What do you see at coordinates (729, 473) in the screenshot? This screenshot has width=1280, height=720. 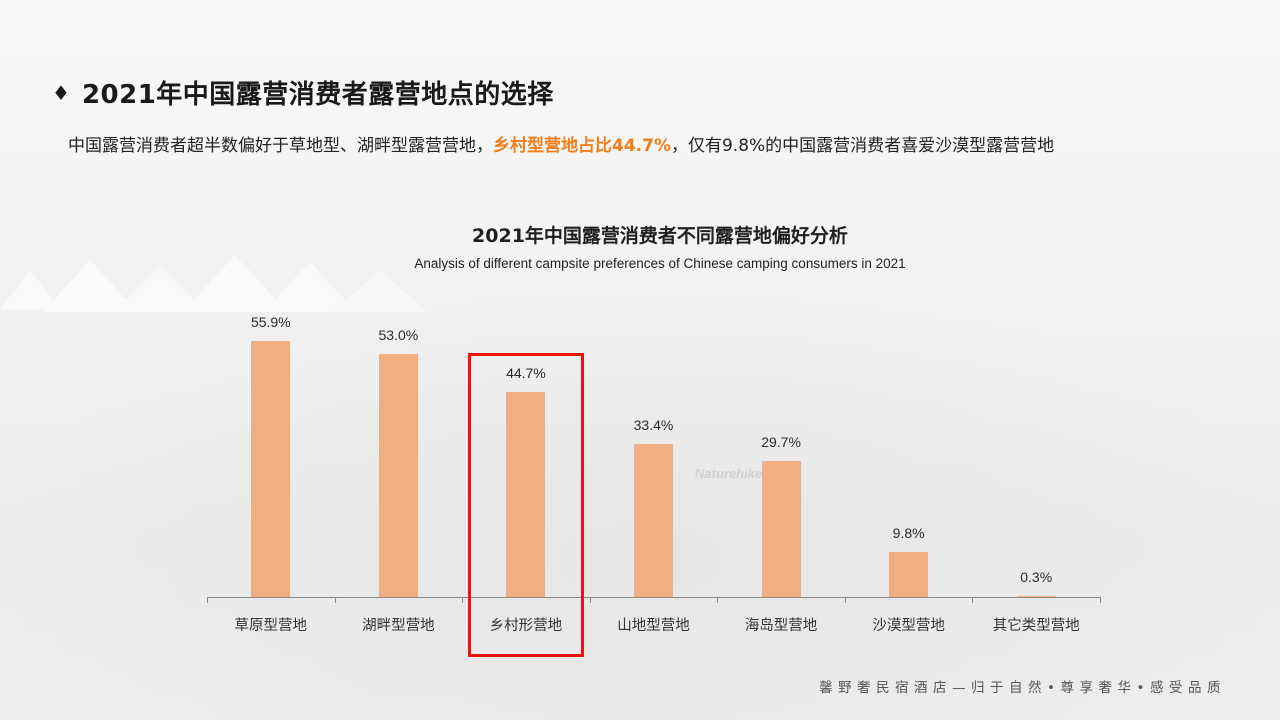 I see `brand-watermark: Naturehike` at bounding box center [729, 473].